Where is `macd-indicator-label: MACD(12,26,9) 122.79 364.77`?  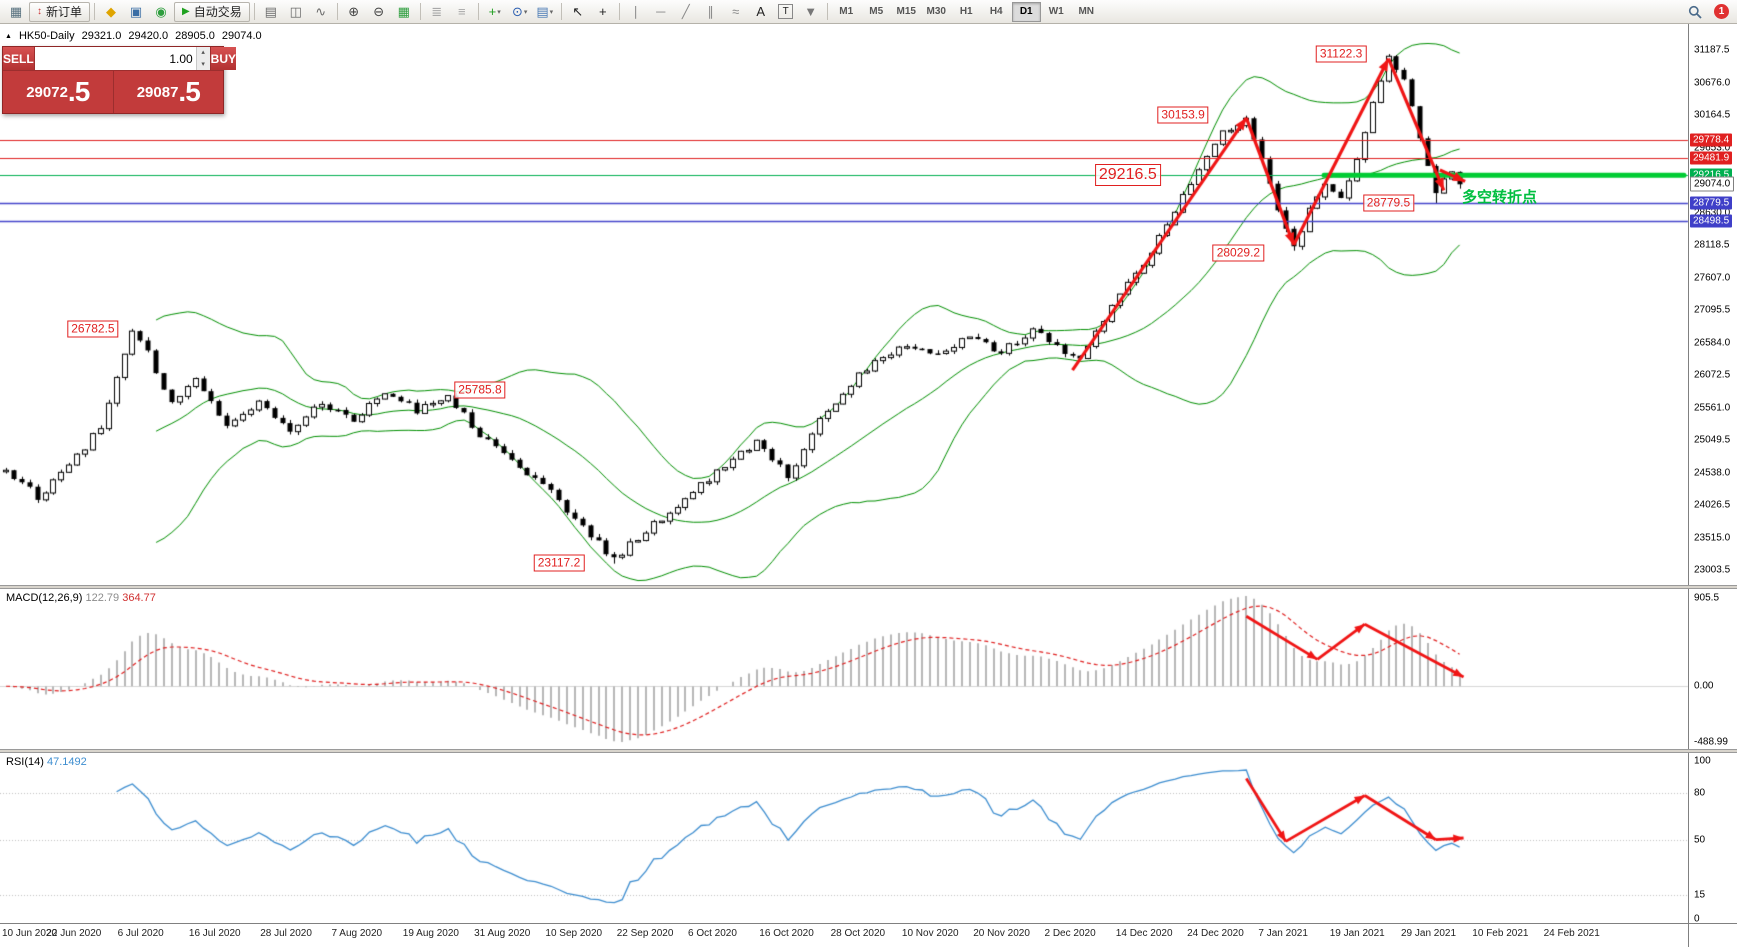 macd-indicator-label: MACD(12,26,9) 122.79 364.77 is located at coordinates (81, 598).